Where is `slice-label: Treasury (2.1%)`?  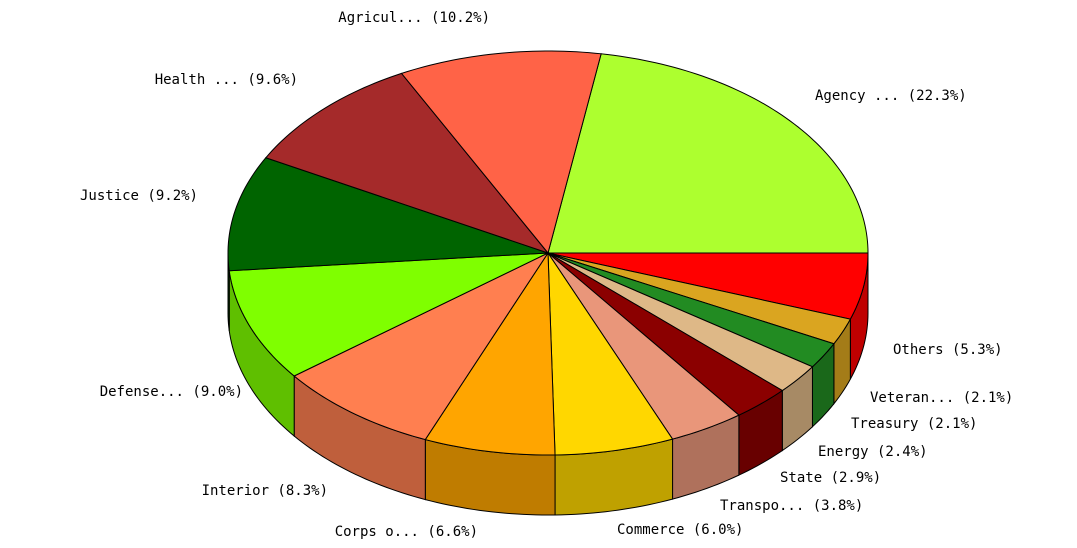 slice-label: Treasury (2.1%) is located at coordinates (914, 424).